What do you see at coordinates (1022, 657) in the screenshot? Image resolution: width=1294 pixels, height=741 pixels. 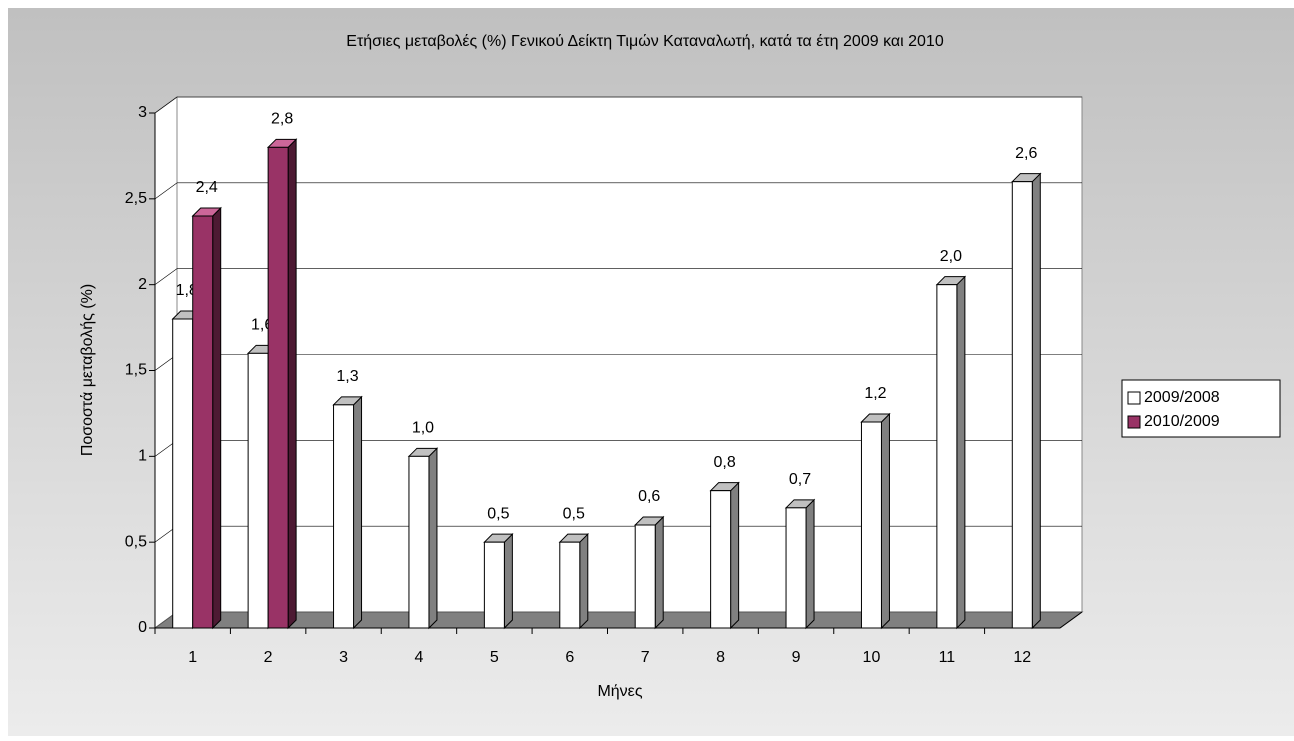 I see `x-tick-label: 12` at bounding box center [1022, 657].